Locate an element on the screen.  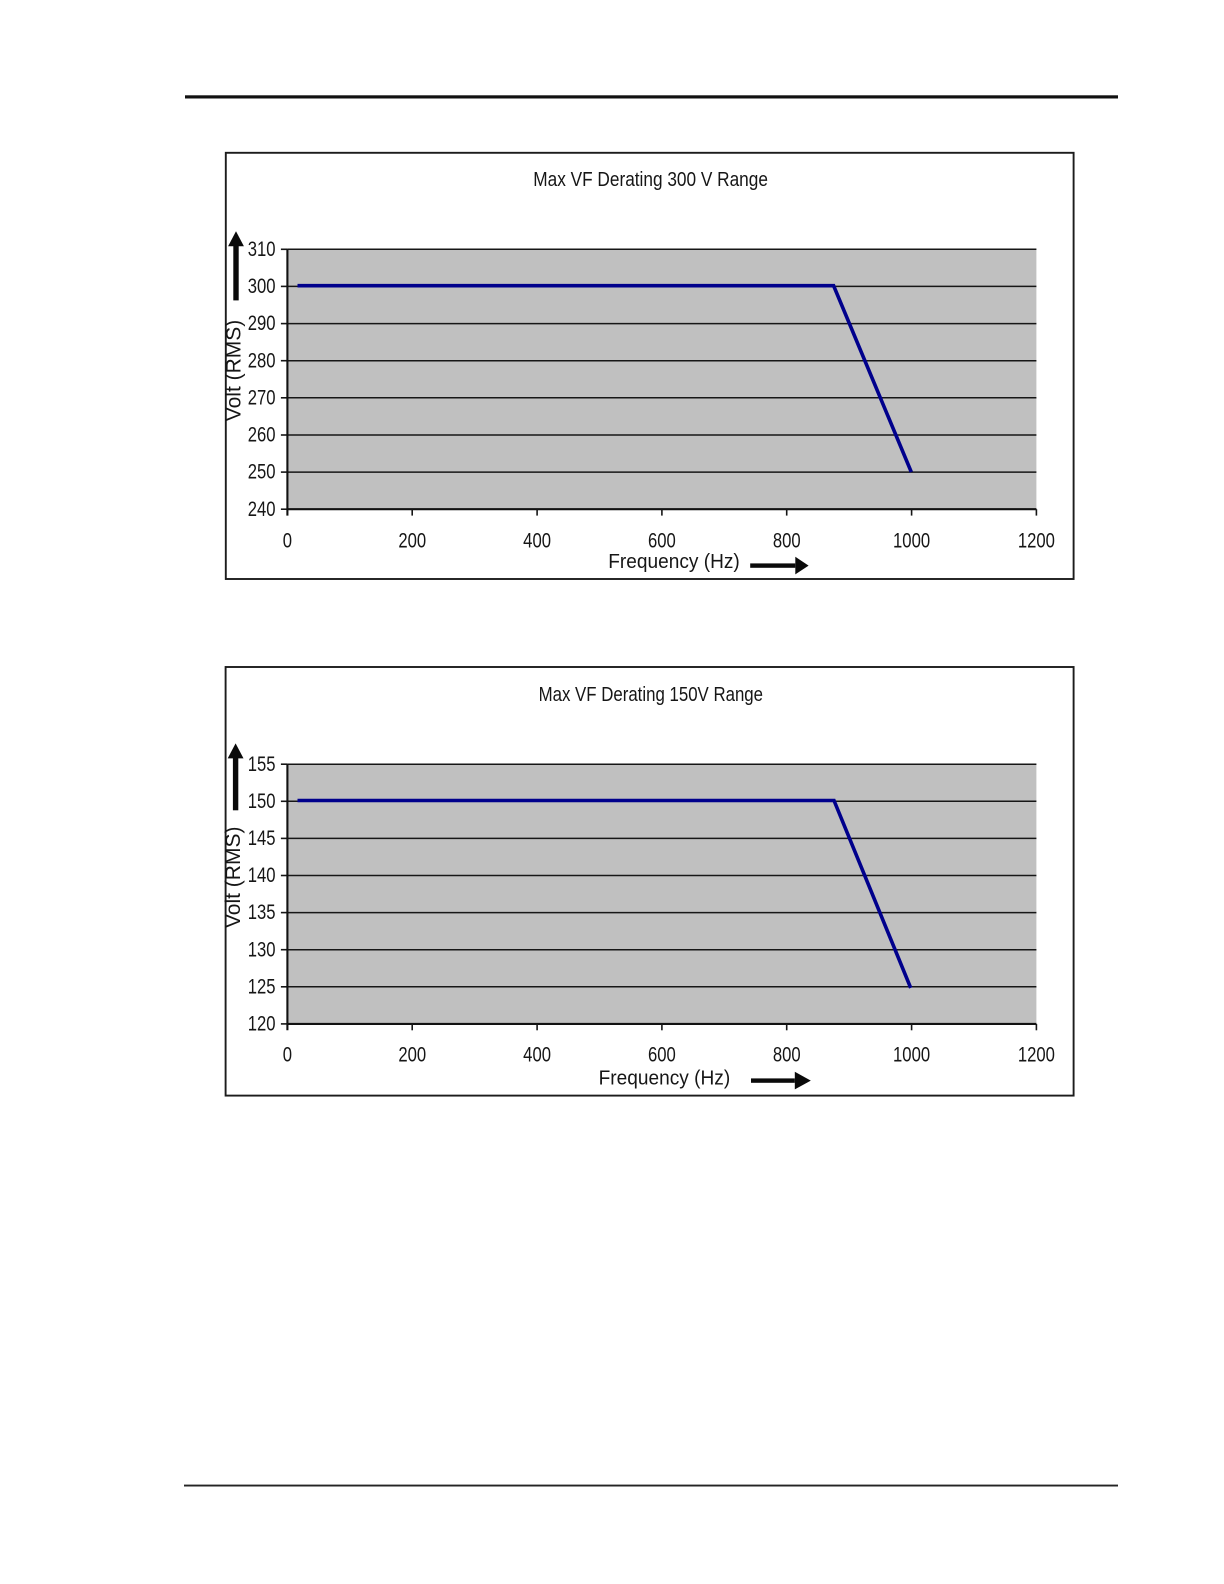
svg-text: 280 is located at coordinates (262, 360).